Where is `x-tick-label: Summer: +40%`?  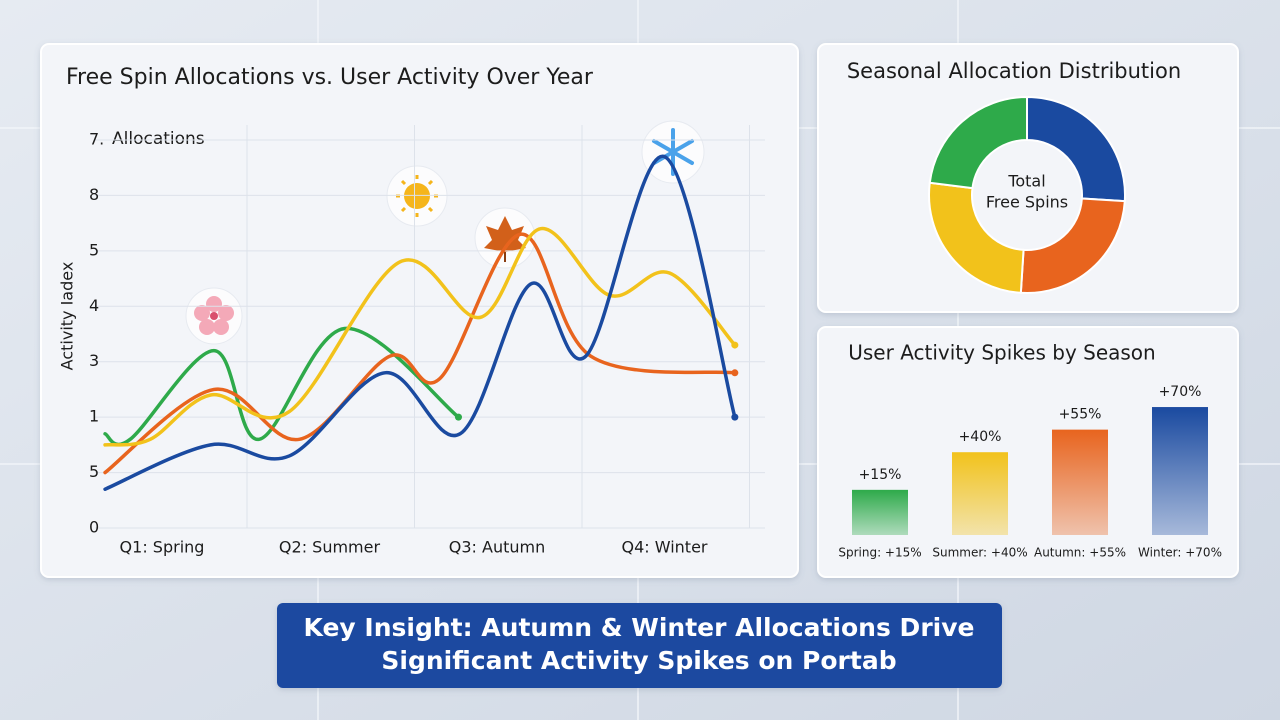 x-tick-label: Summer: +40% is located at coordinates (979, 553).